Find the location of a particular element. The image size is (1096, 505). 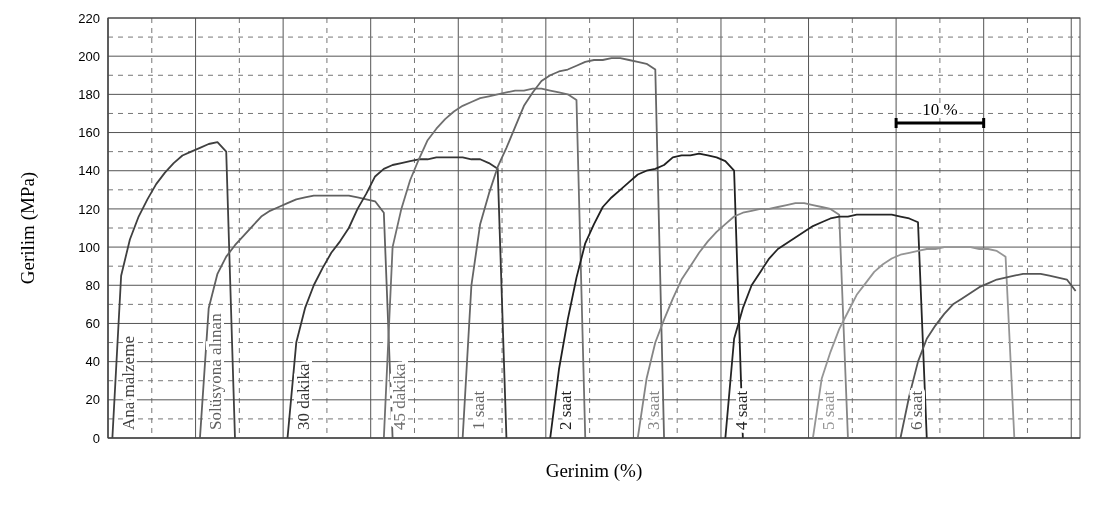

text: 5 saat is located at coordinates (829, 410).